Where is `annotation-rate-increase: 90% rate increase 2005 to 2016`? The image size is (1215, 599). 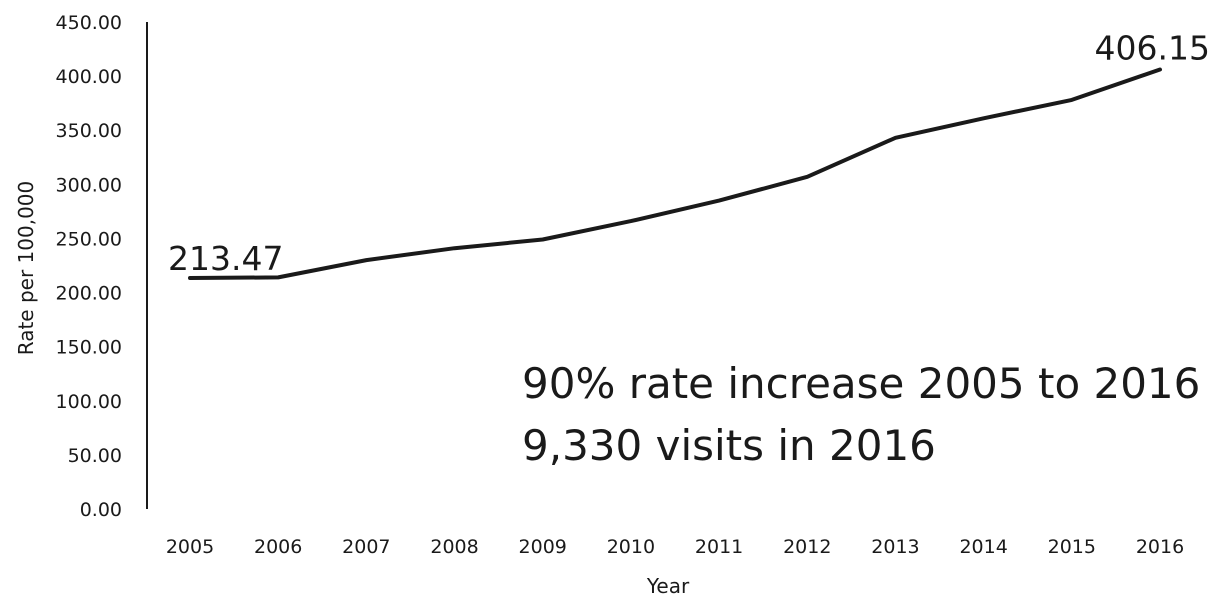 annotation-rate-increase: 90% rate increase 2005 to 2016 is located at coordinates (861, 383).